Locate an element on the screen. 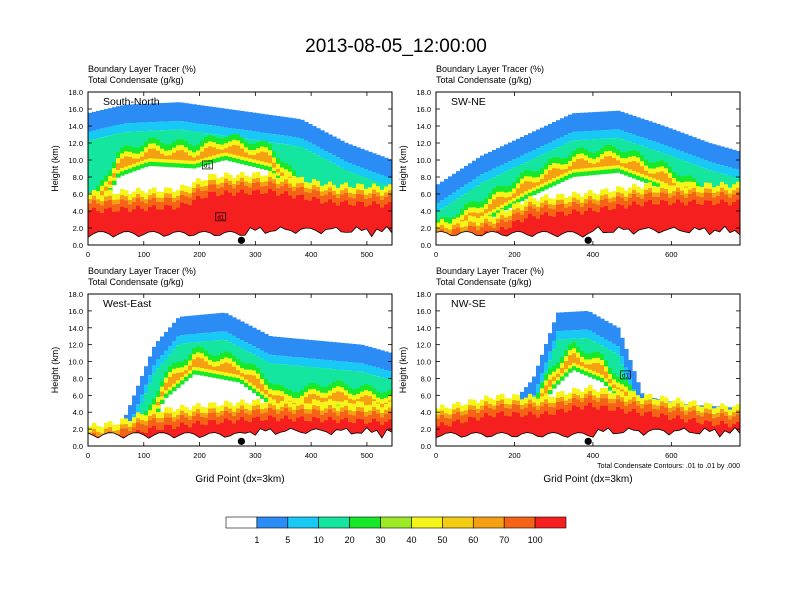  colorbar-label: 100 is located at coordinates (535, 540).